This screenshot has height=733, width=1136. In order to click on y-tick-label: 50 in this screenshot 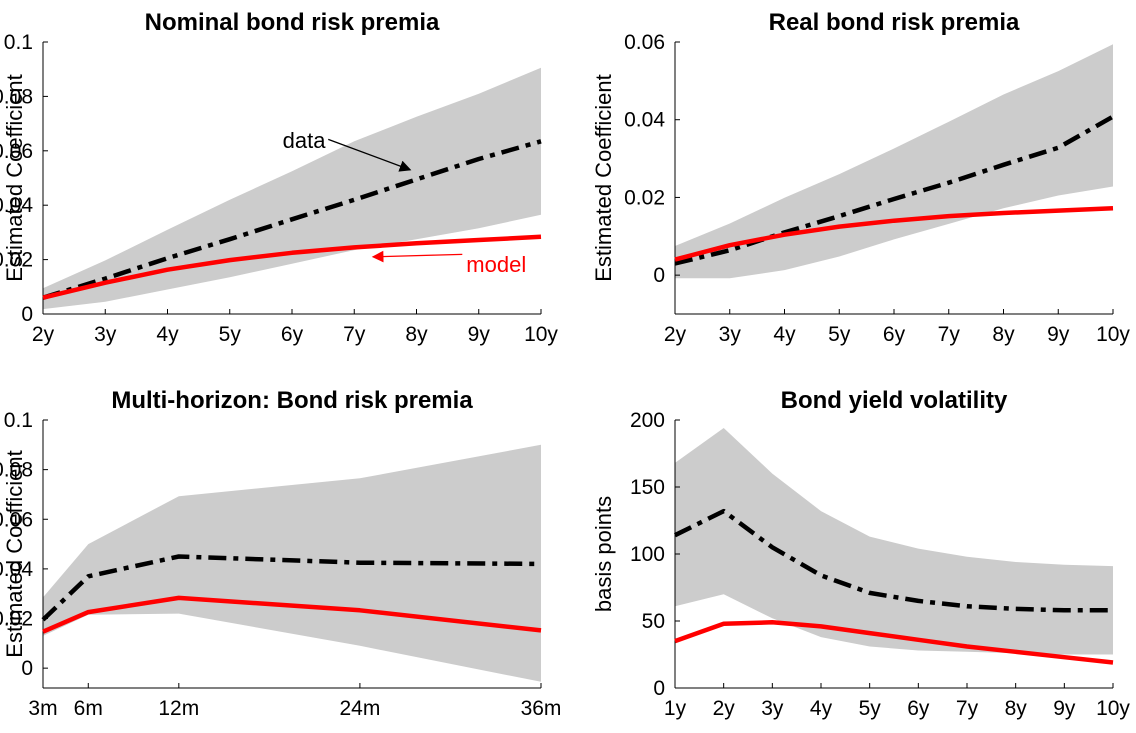, I will do `click(653, 621)`.